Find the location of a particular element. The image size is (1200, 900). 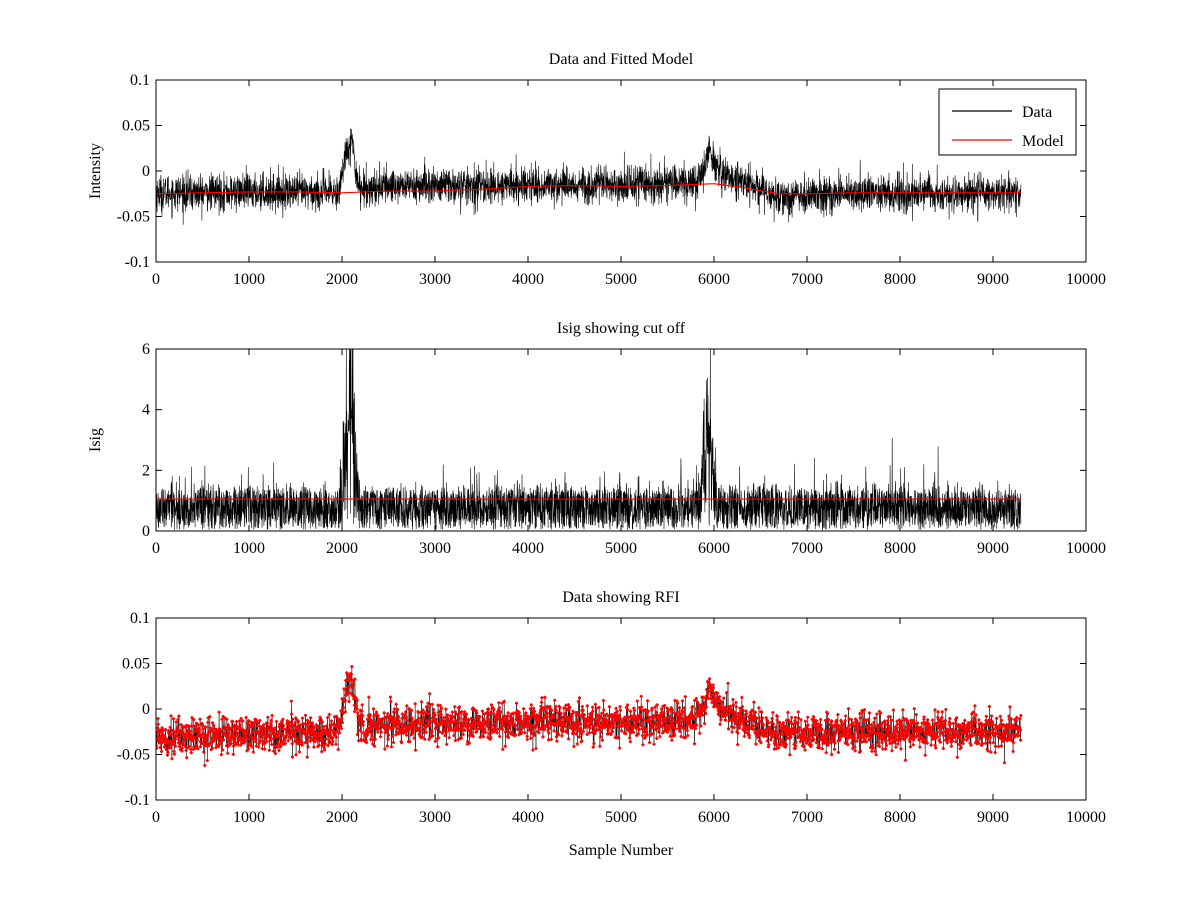

series-data-line is located at coordinates (589, 176).